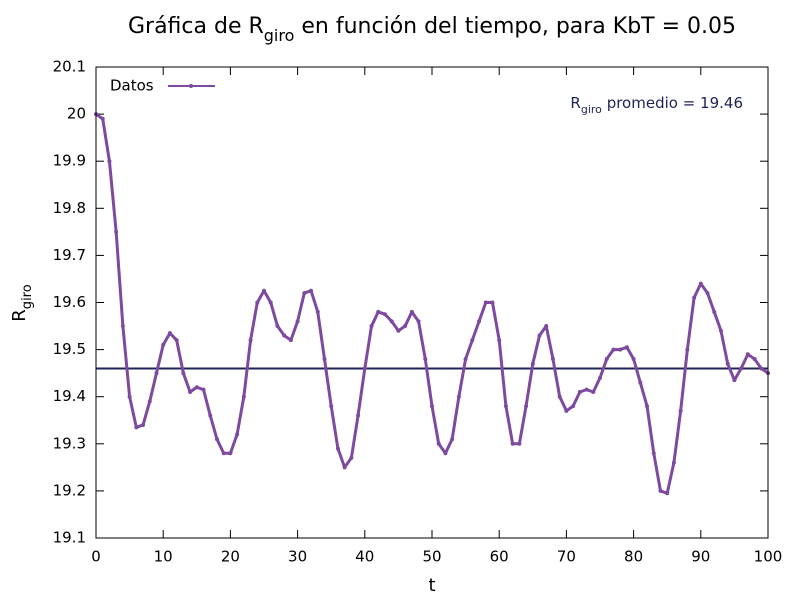 The width and height of the screenshot is (800, 600). Describe the element at coordinates (768, 557) in the screenshot. I see `x-tick-label: 100` at that location.